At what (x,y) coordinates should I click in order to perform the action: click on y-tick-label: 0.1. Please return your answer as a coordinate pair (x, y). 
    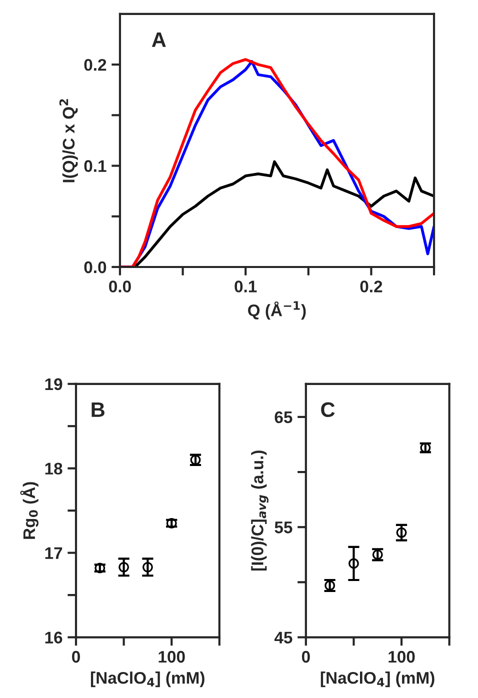
    Looking at the image, I should click on (95, 166).